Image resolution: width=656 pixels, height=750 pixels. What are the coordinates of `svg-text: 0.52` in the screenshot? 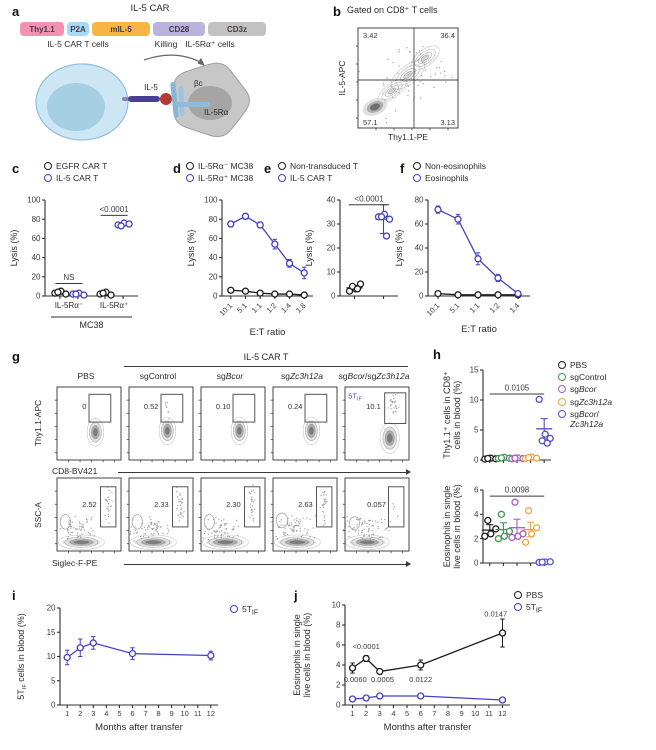 It's located at (151, 406).